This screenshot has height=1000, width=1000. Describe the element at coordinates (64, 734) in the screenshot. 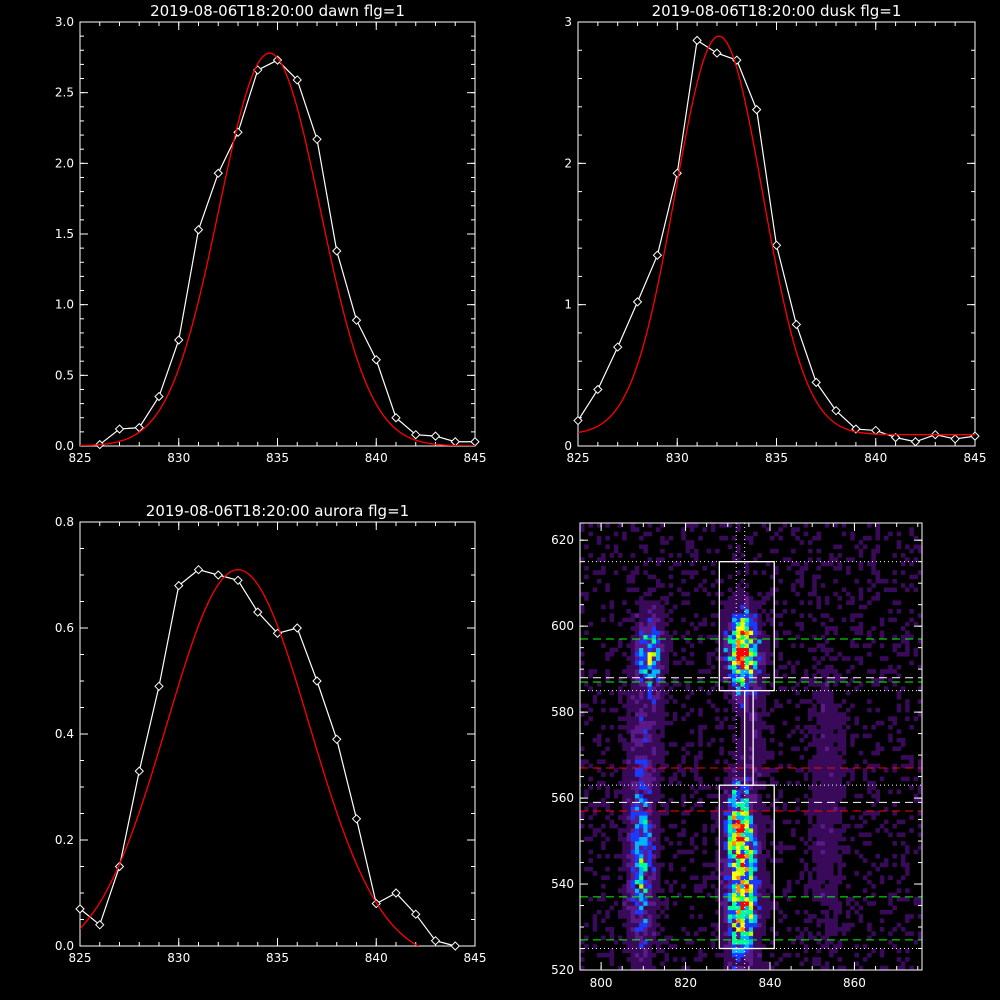

I see `y-tick-label: 0.4` at that location.